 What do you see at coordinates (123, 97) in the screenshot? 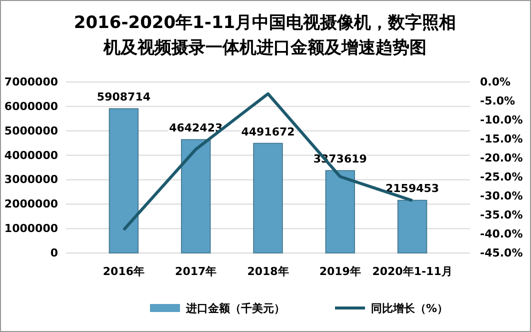
I see `data-label: 5908714` at bounding box center [123, 97].